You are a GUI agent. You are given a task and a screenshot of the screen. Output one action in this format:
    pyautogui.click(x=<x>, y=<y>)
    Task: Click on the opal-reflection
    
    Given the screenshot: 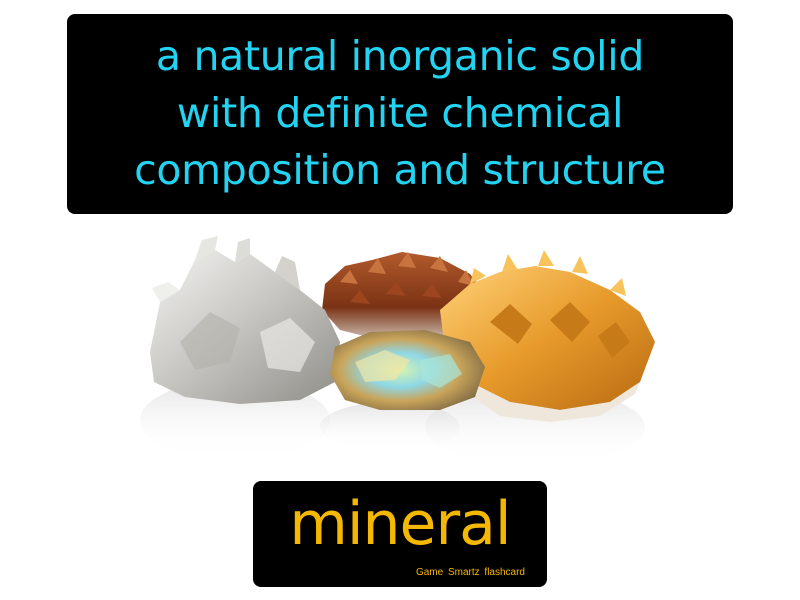 What is the action you would take?
    pyautogui.click(x=390, y=427)
    